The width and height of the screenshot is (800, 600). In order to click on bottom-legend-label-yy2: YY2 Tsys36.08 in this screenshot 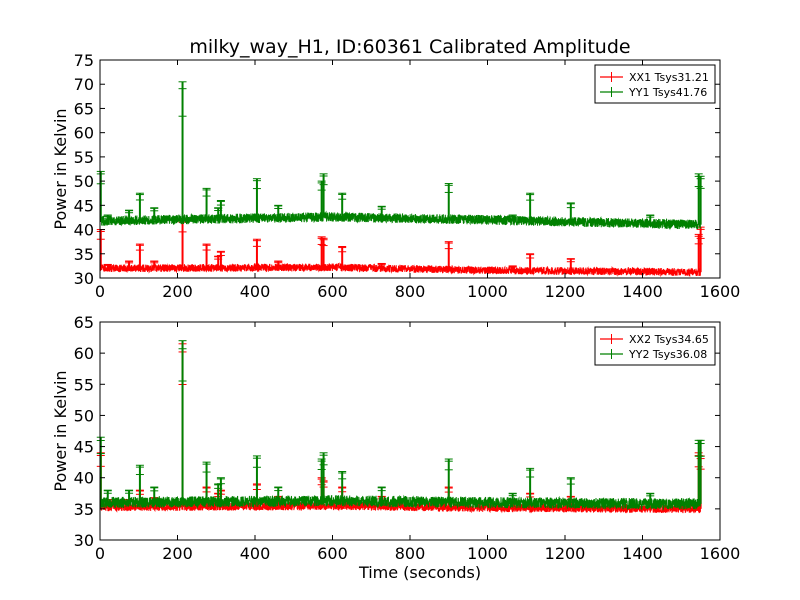, I will do `click(667, 354)`.